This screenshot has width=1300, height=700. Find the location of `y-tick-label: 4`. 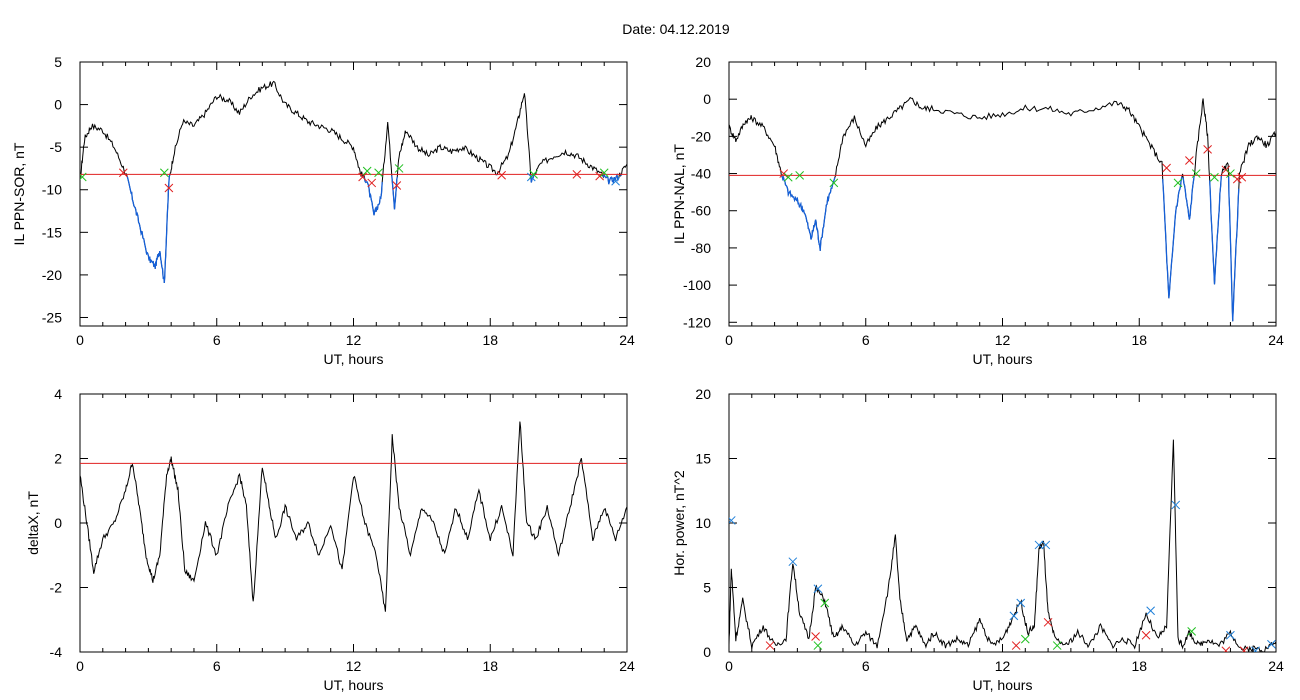

y-tick-label: 4 is located at coordinates (58, 394).